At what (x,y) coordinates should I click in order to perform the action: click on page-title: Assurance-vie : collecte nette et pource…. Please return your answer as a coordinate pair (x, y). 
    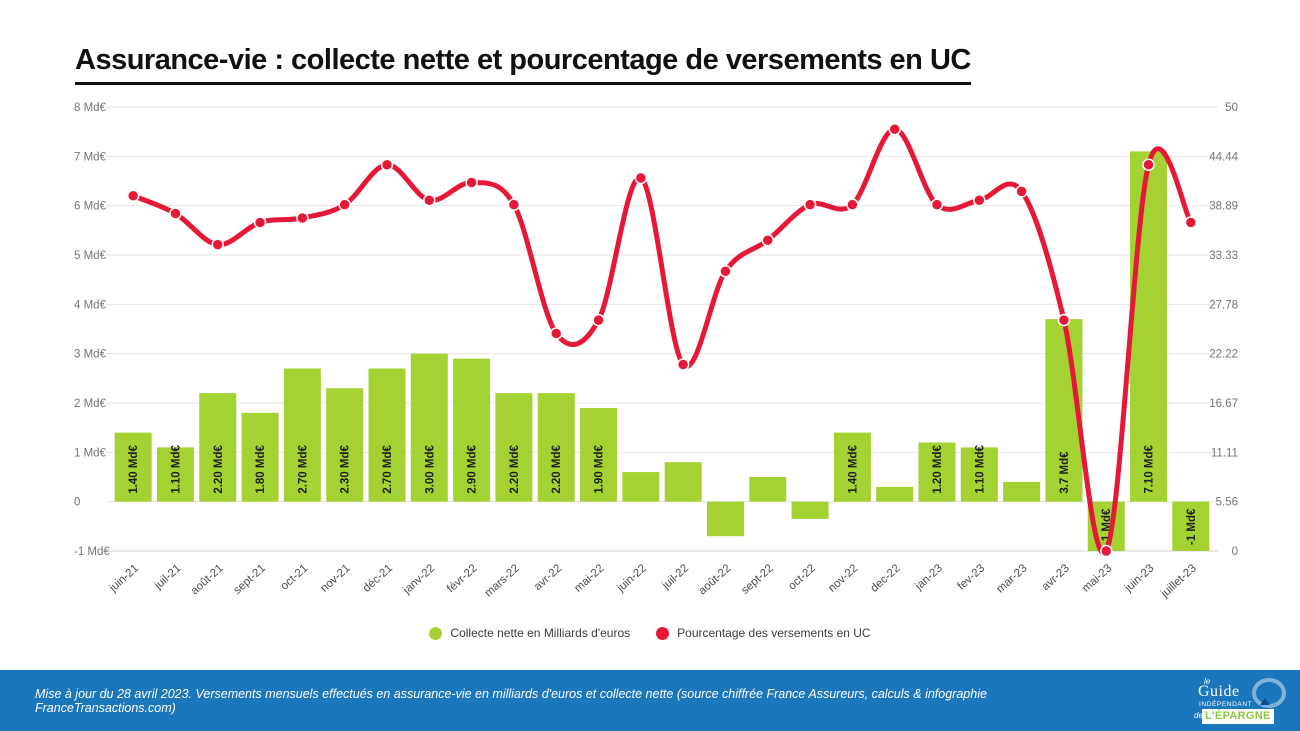
    Looking at the image, I should click on (523, 64).